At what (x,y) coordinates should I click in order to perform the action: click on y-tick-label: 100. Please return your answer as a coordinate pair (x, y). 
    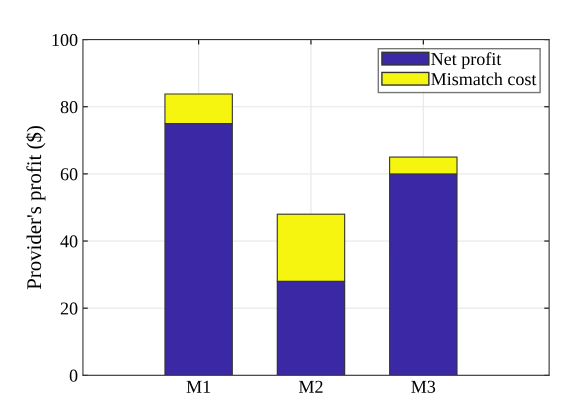
    Looking at the image, I should click on (65, 40).